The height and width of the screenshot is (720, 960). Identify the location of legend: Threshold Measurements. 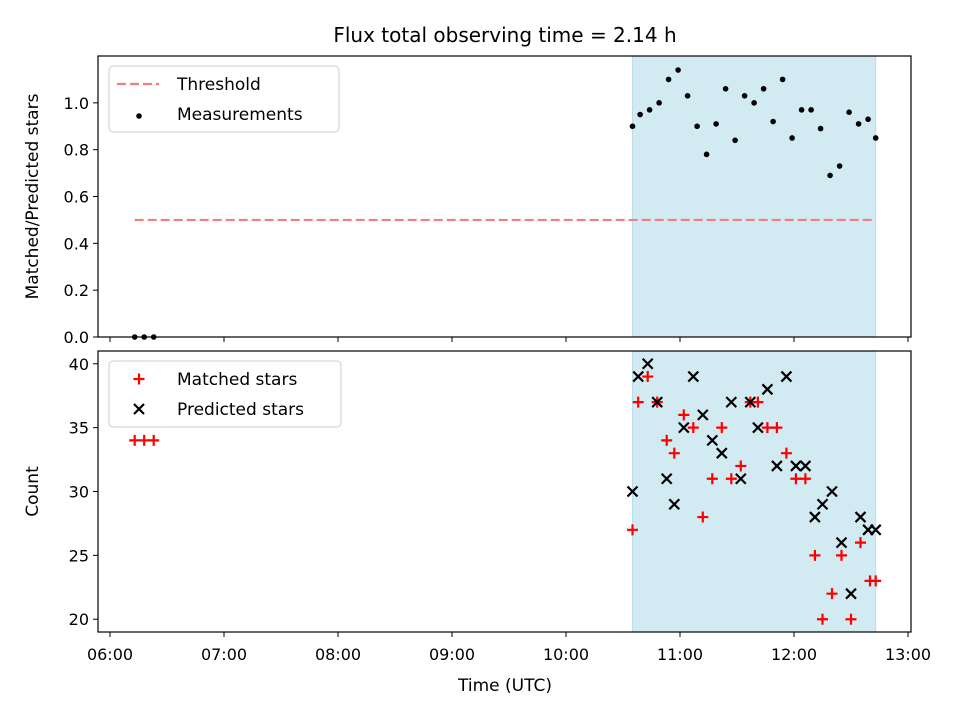
(224, 99).